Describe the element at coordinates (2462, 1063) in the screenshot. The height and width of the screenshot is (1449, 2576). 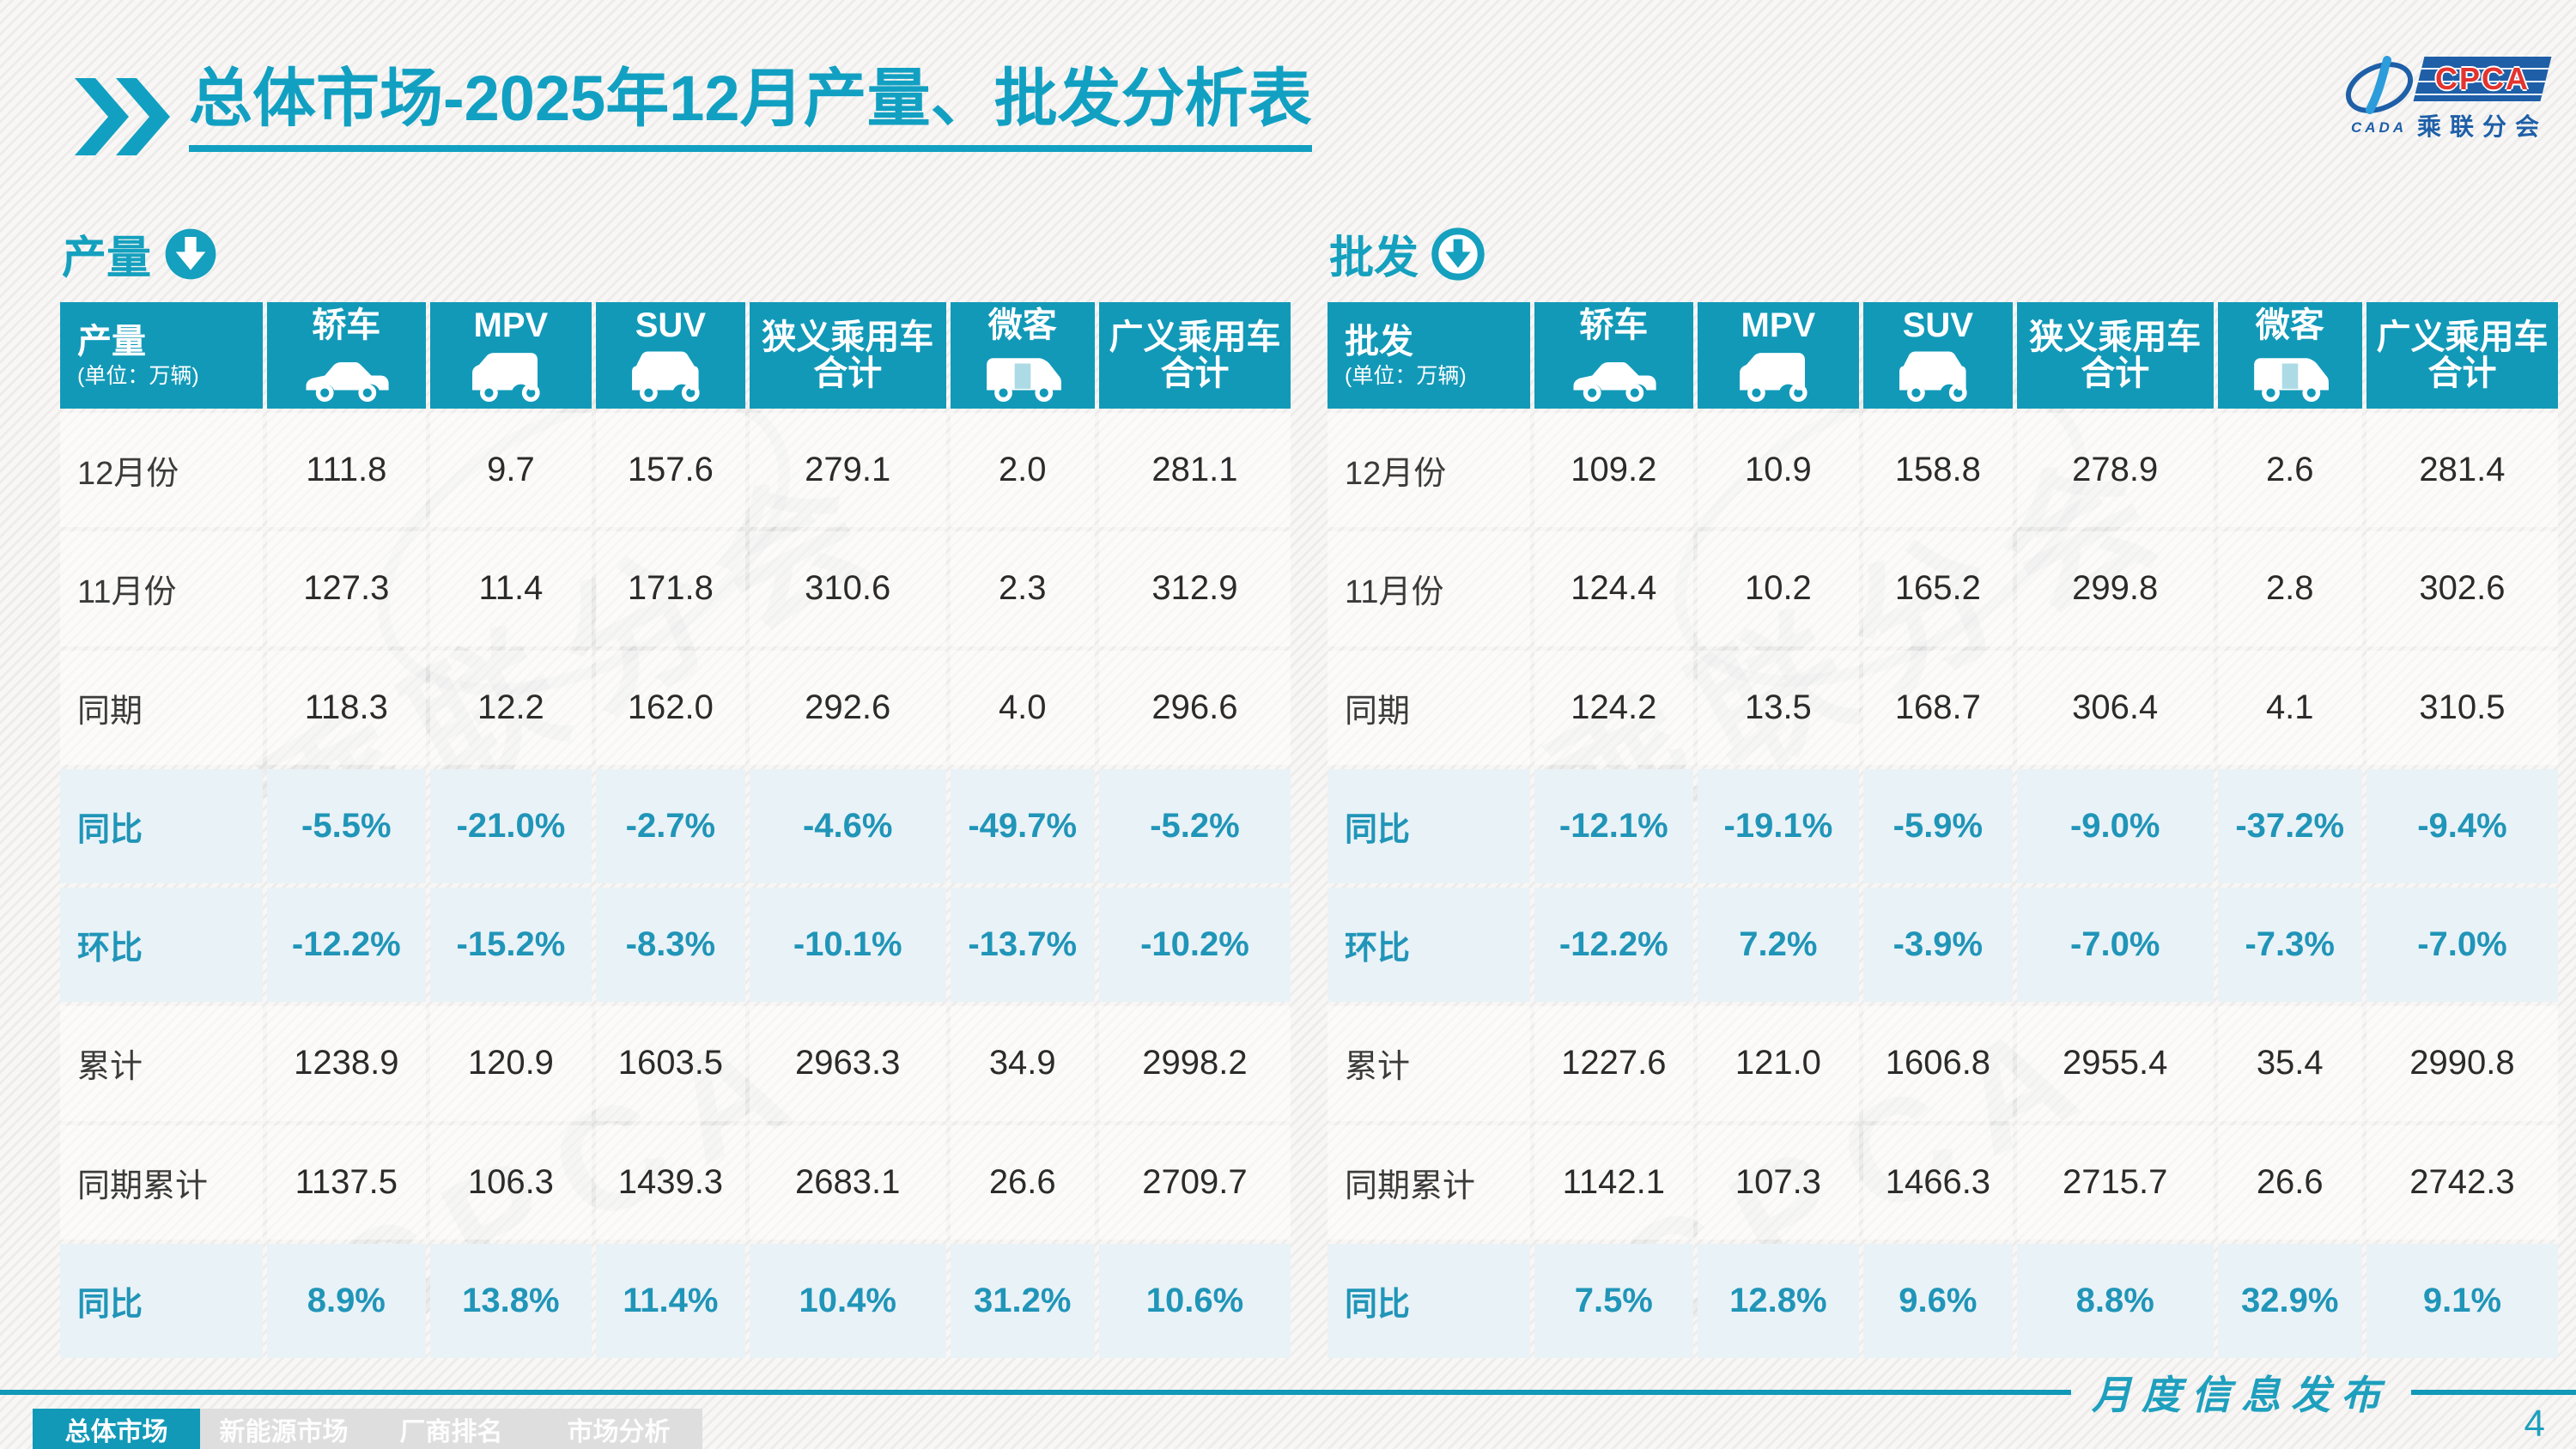
I see `table-cell: 2990.8` at that location.